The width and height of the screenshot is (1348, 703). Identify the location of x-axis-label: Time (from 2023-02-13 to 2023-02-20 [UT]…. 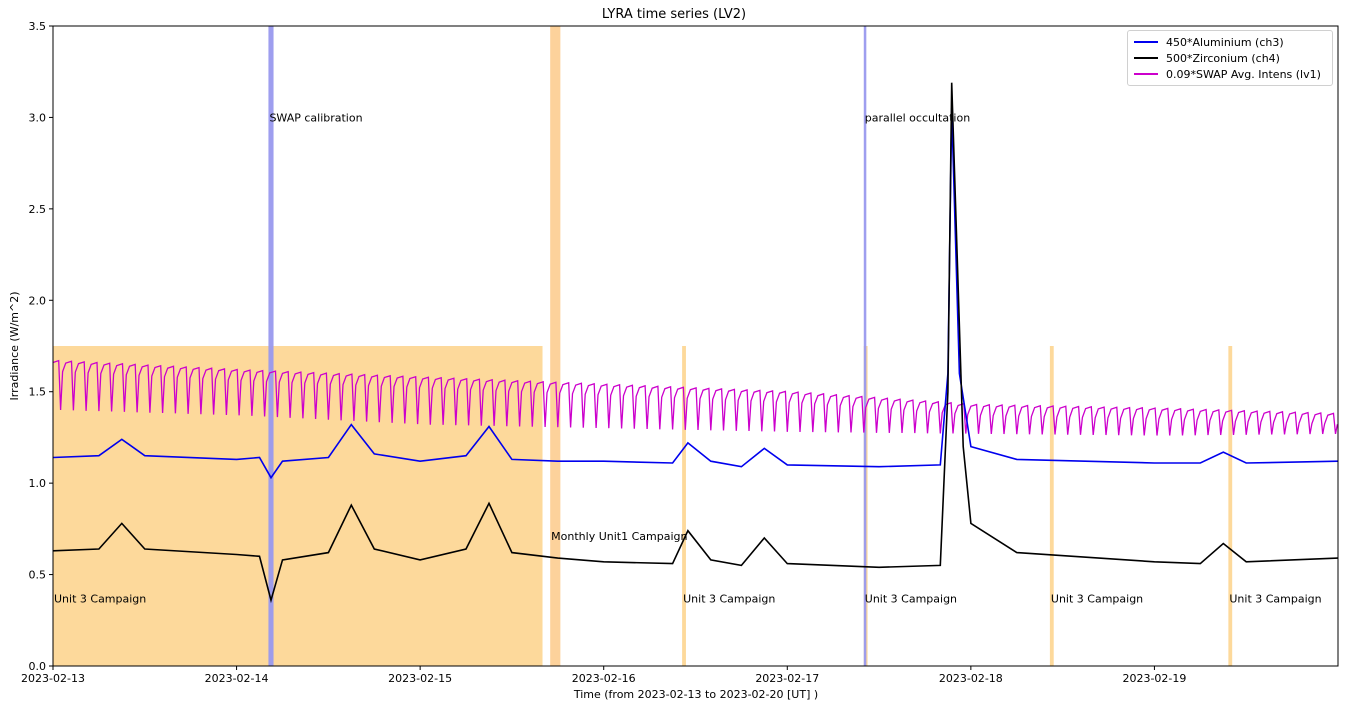
(695, 694).